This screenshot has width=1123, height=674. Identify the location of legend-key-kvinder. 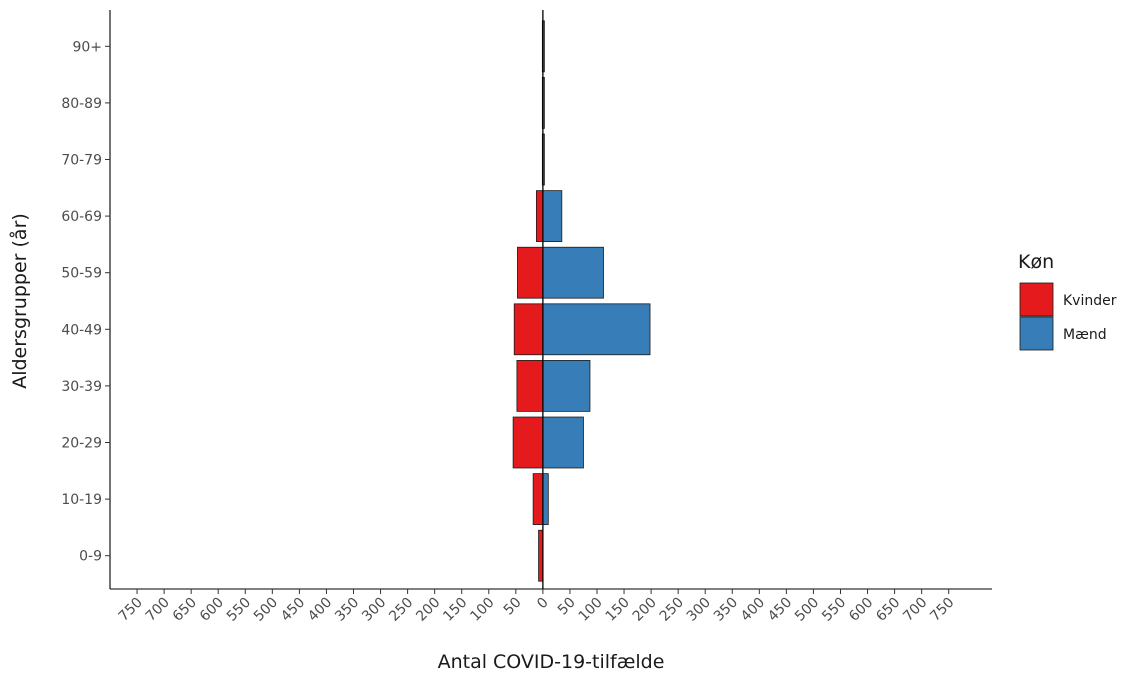
(1036, 299).